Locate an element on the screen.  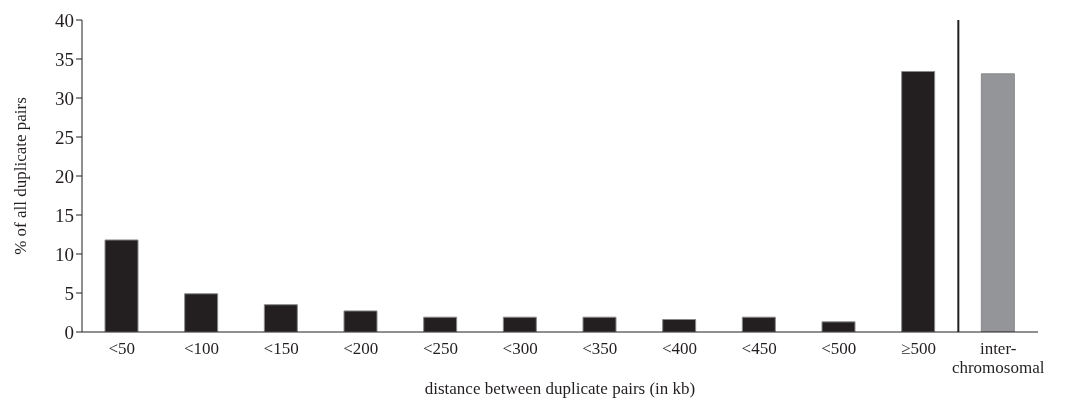
y-tick-label: 25 is located at coordinates (64, 137).